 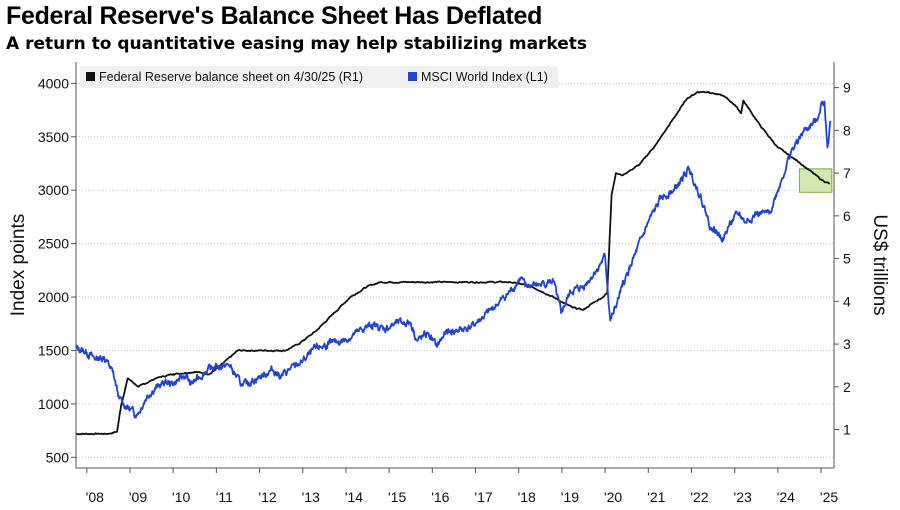 What do you see at coordinates (847, 88) in the screenshot?
I see `right-tick-label-9: 9` at bounding box center [847, 88].